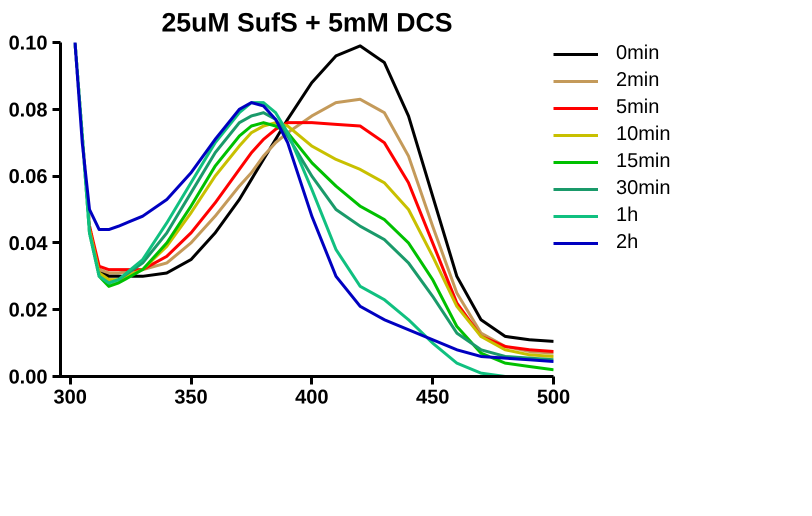 This screenshot has height=516, width=812. Describe the element at coordinates (28, 311) in the screenshot. I see `y-tick-label: 0.02` at that location.